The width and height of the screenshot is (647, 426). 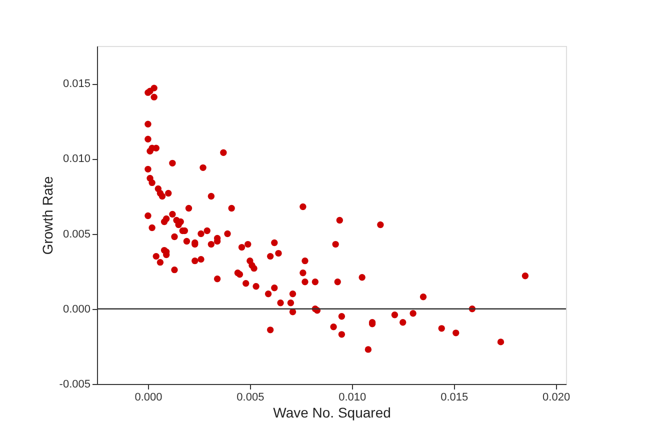 I want to click on y-tick-label: 0.005, so click(x=76, y=234).